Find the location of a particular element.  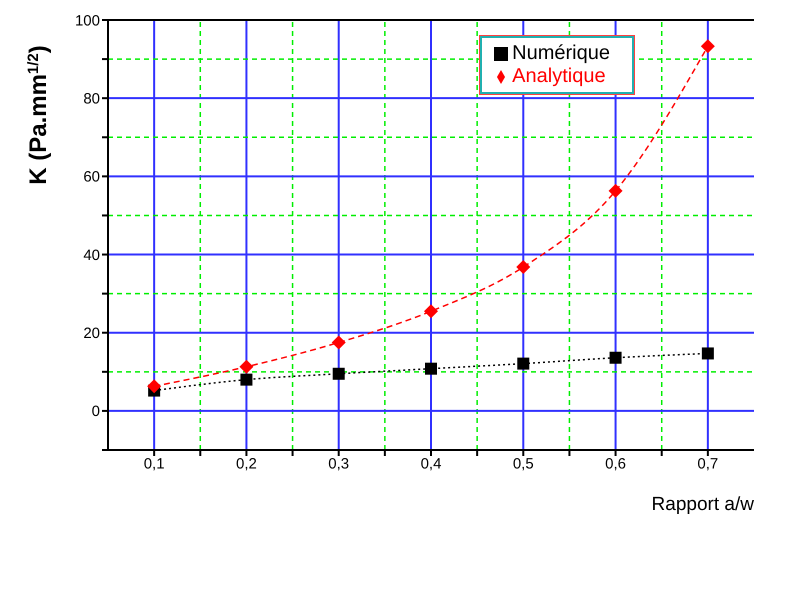

x-tick-label: 0,3 is located at coordinates (339, 464).